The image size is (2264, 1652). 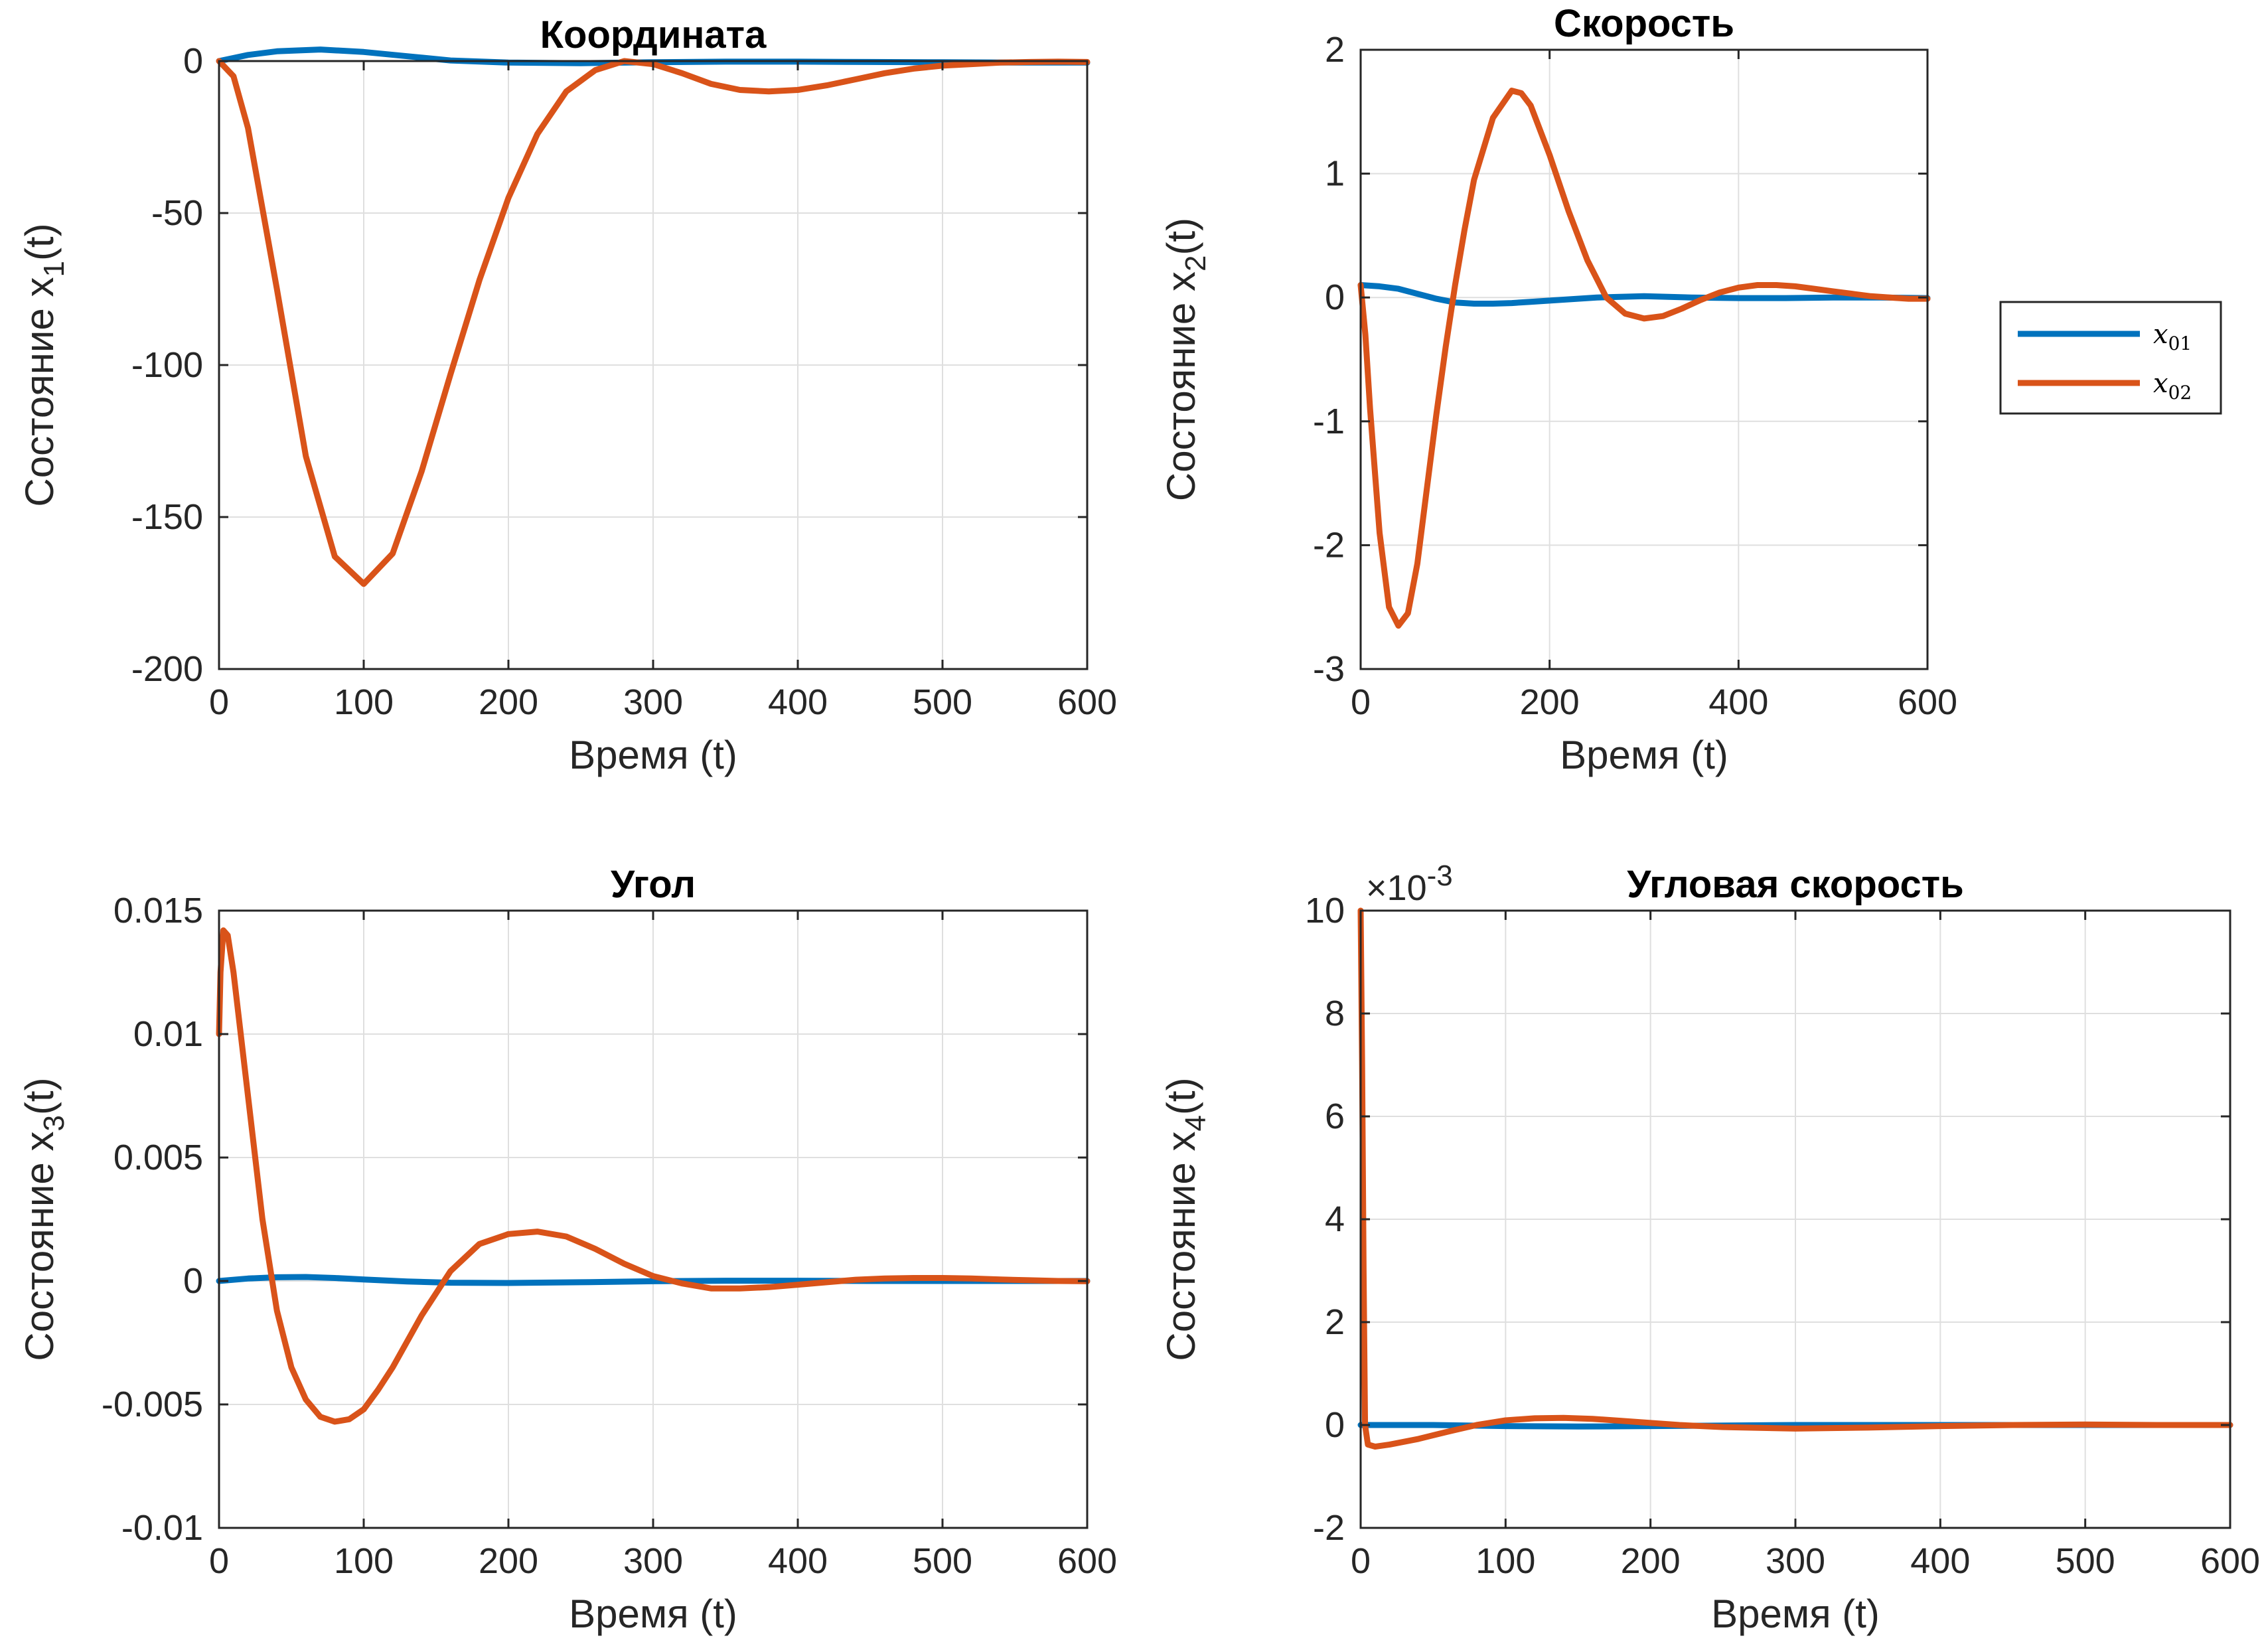 What do you see at coordinates (1335, 1219) in the screenshot?
I see `y-tick-label: 4` at bounding box center [1335, 1219].